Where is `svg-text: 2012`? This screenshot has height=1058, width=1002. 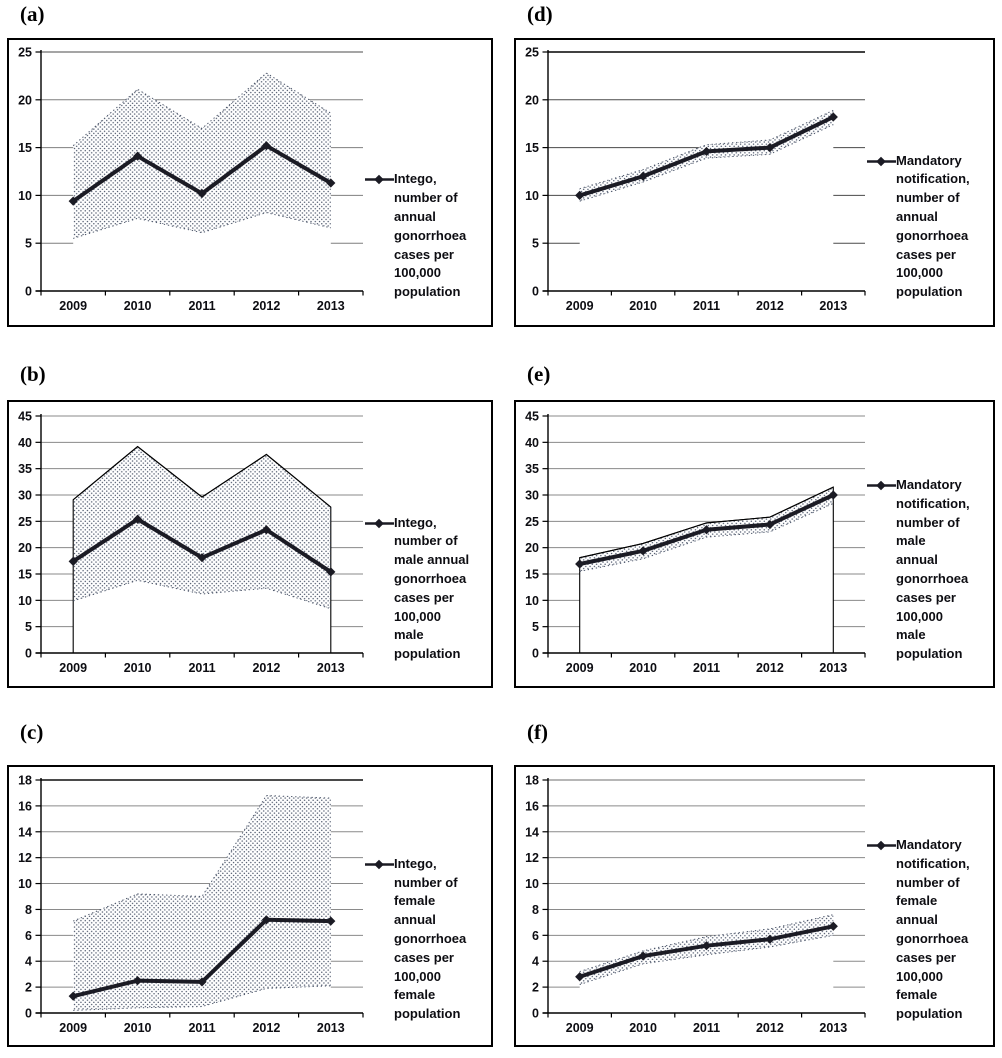 svg-text: 2012 is located at coordinates (266, 306).